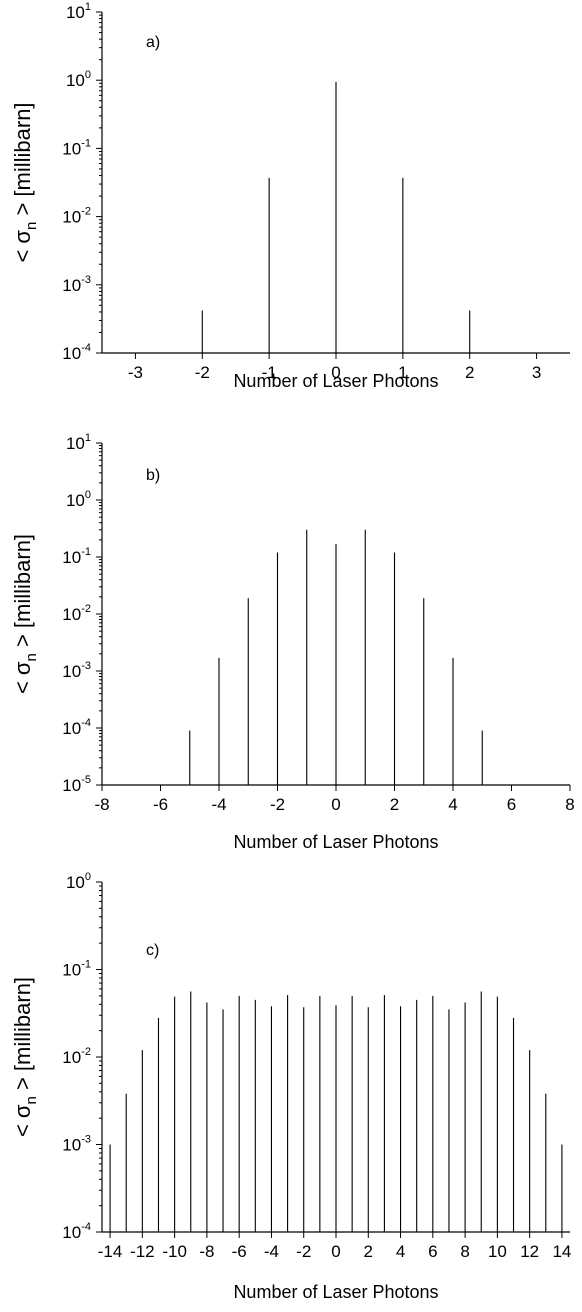 This screenshot has width=582, height=1312. I want to click on panel-label: b), so click(153, 475).